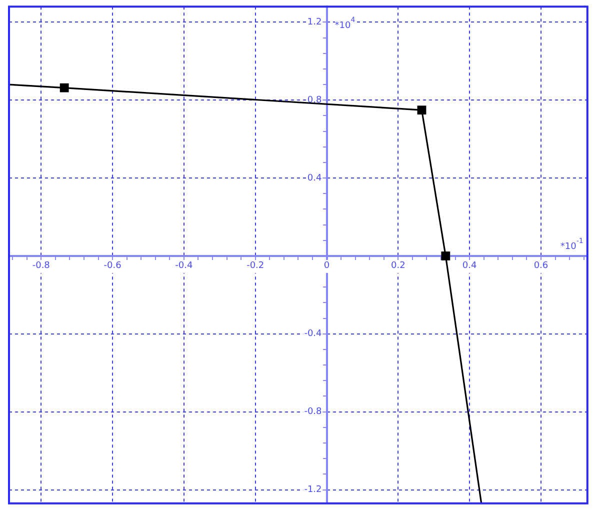  What do you see at coordinates (345, 24) in the screenshot?
I see `y-axis-title: *10$^{4}$` at bounding box center [345, 24].